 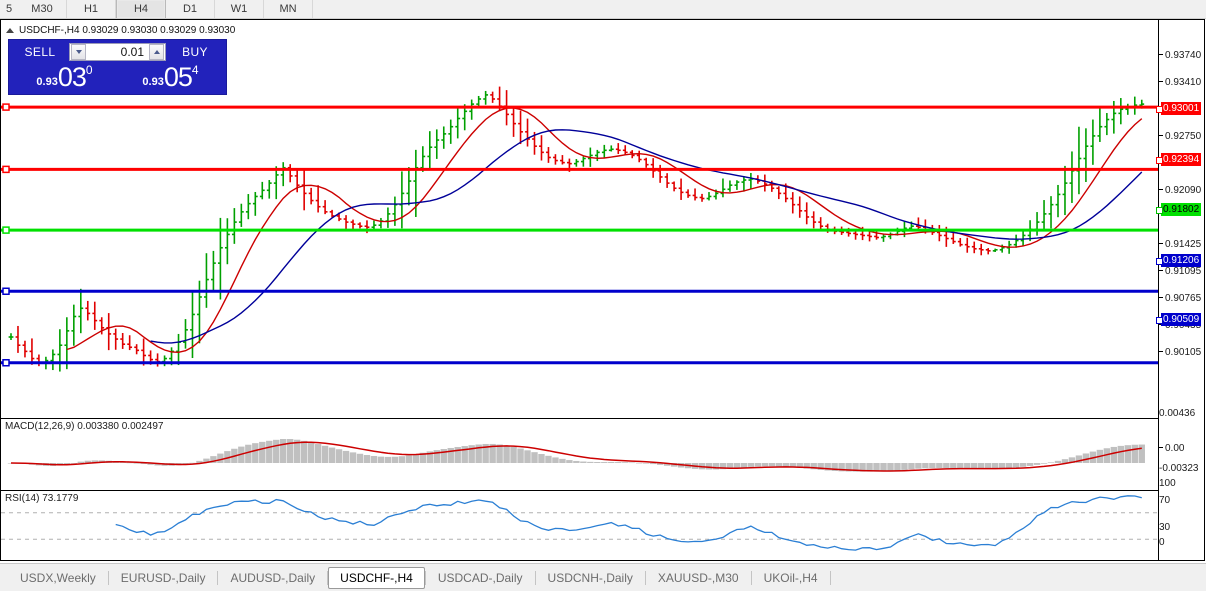 I want to click on buy-button: 0.93 05 4, so click(x=170, y=76).